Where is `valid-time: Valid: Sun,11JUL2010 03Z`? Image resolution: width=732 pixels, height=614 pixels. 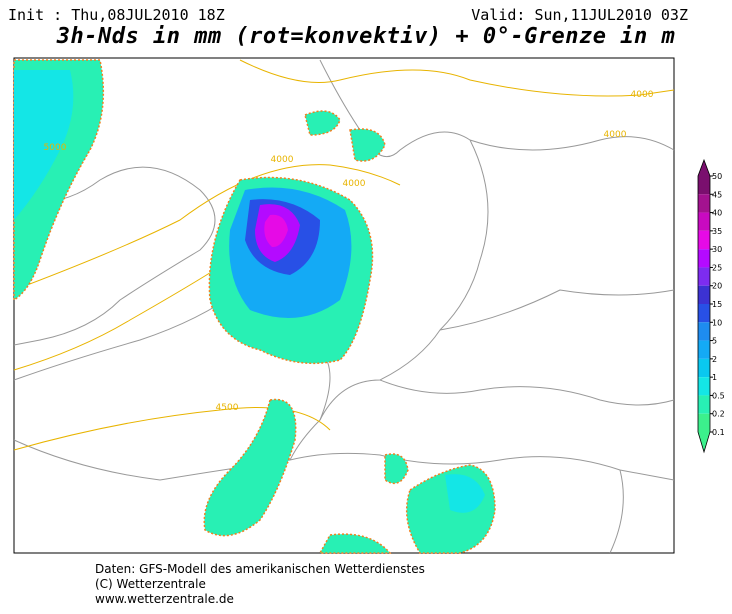
valid-time: Valid: Sun,11JUL2010 03Z is located at coordinates (579, 15).